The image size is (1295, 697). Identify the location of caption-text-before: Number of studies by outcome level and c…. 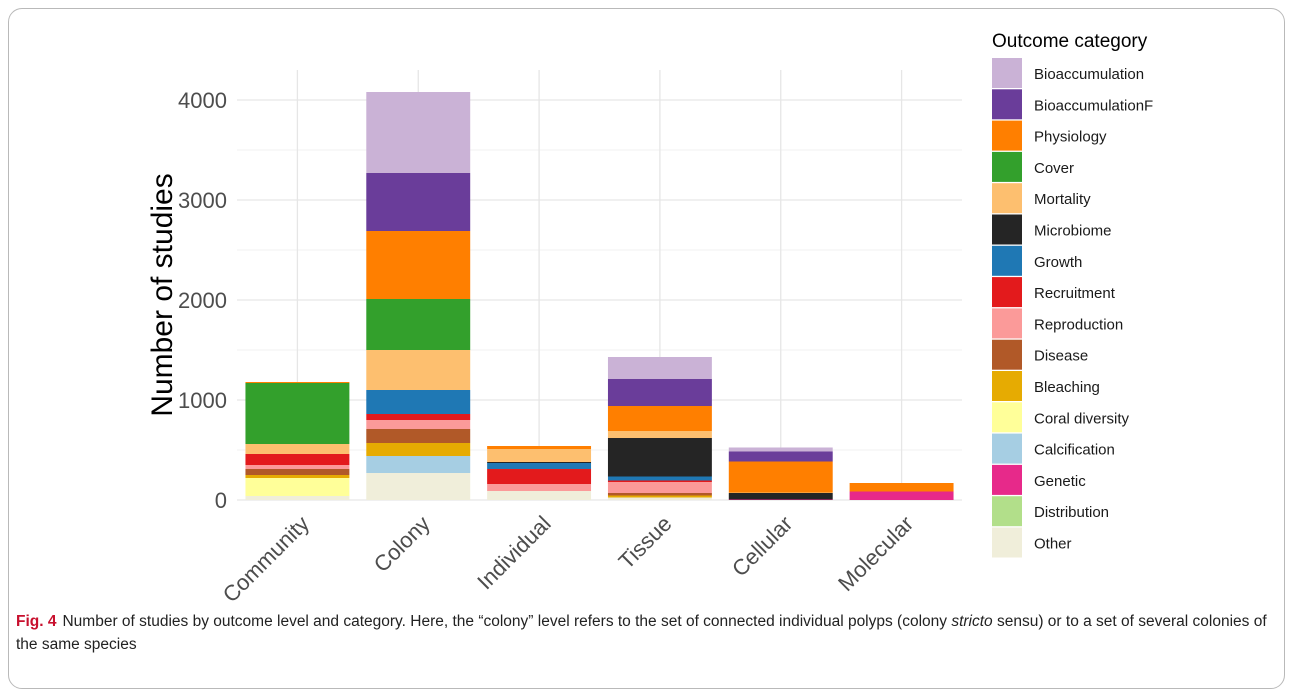
(507, 621).